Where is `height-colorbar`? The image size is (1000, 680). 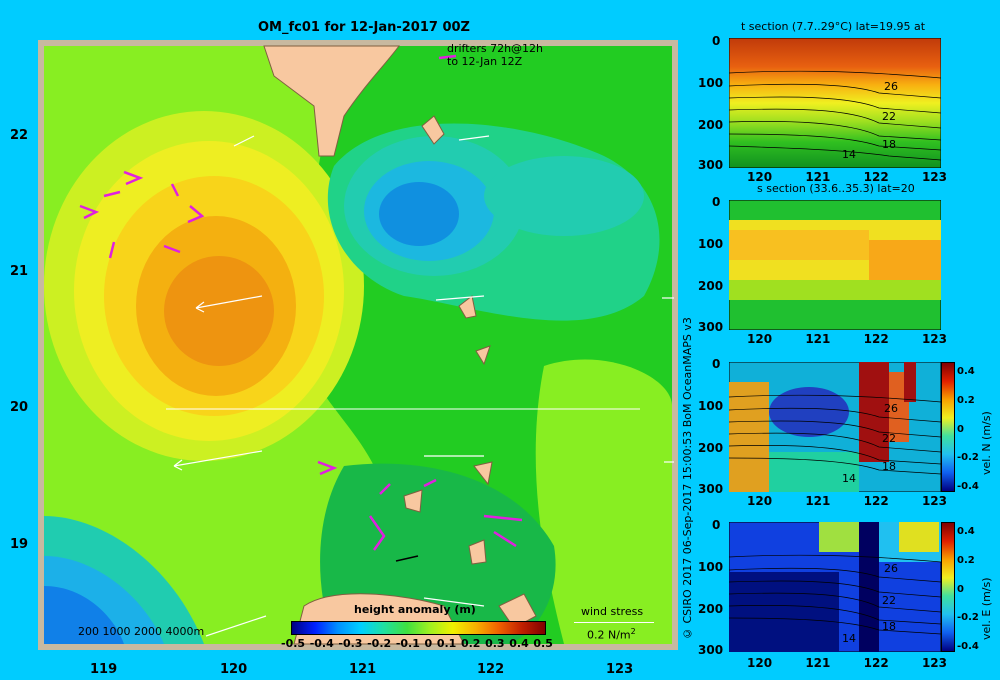 height-colorbar is located at coordinates (418, 628).